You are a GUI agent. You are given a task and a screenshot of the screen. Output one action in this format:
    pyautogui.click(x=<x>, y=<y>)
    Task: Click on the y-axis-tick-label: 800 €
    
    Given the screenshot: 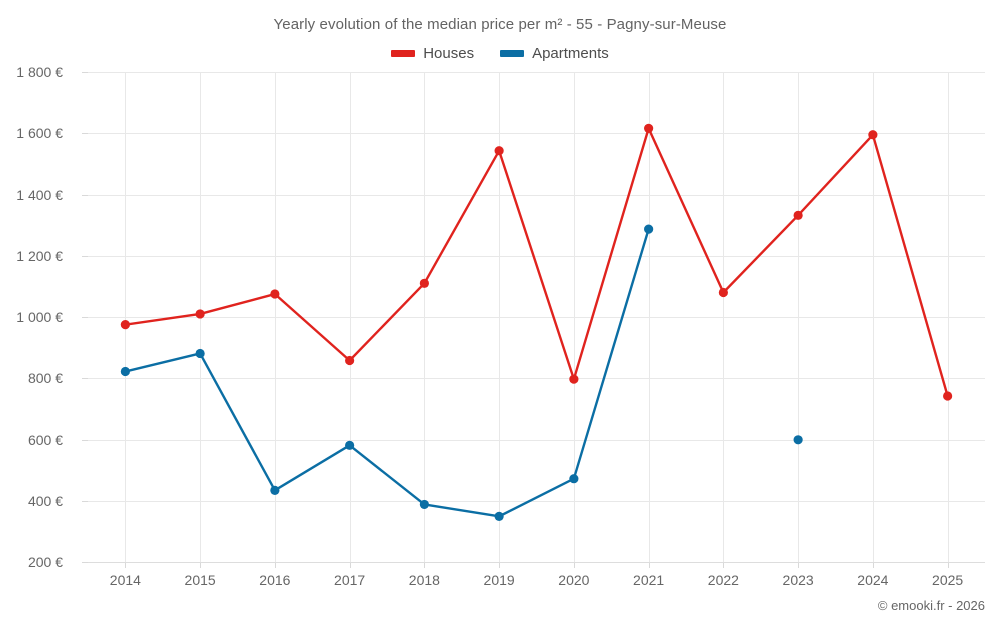 What is the action you would take?
    pyautogui.click(x=45, y=378)
    